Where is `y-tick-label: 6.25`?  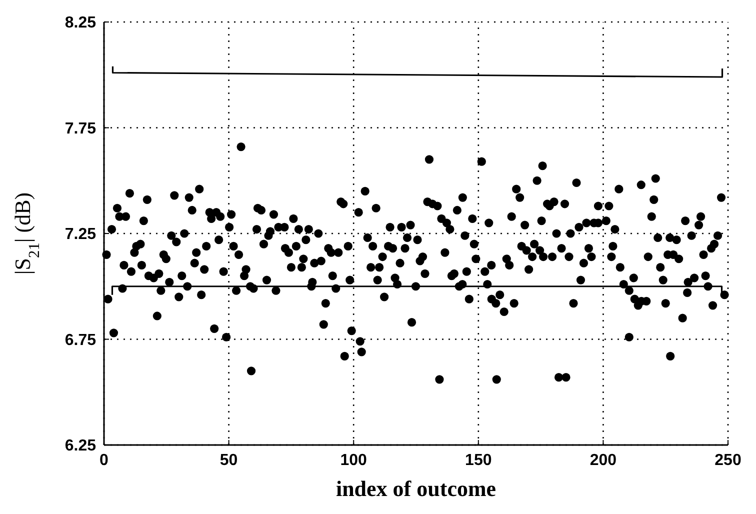 y-tick-label: 6.25 is located at coordinates (80, 446).